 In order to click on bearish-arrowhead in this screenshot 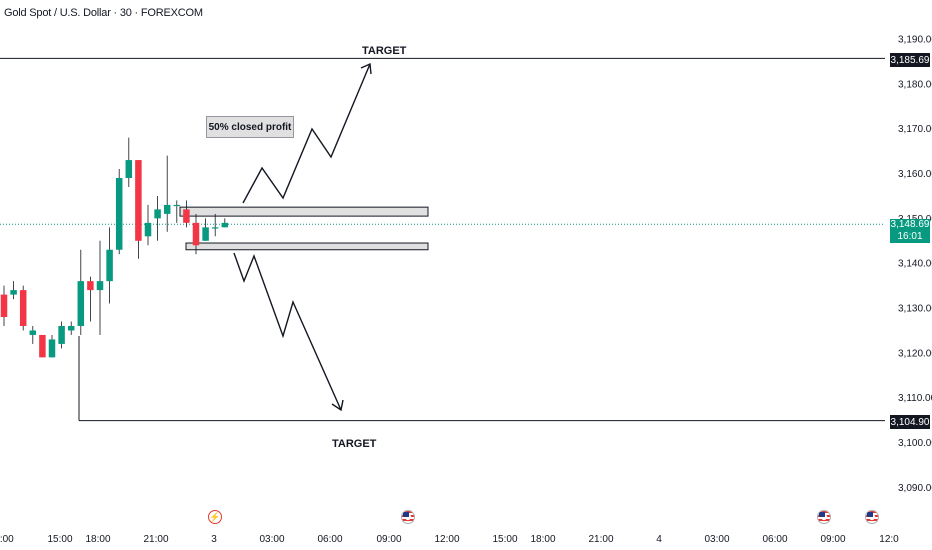, I will do `click(337, 405)`.